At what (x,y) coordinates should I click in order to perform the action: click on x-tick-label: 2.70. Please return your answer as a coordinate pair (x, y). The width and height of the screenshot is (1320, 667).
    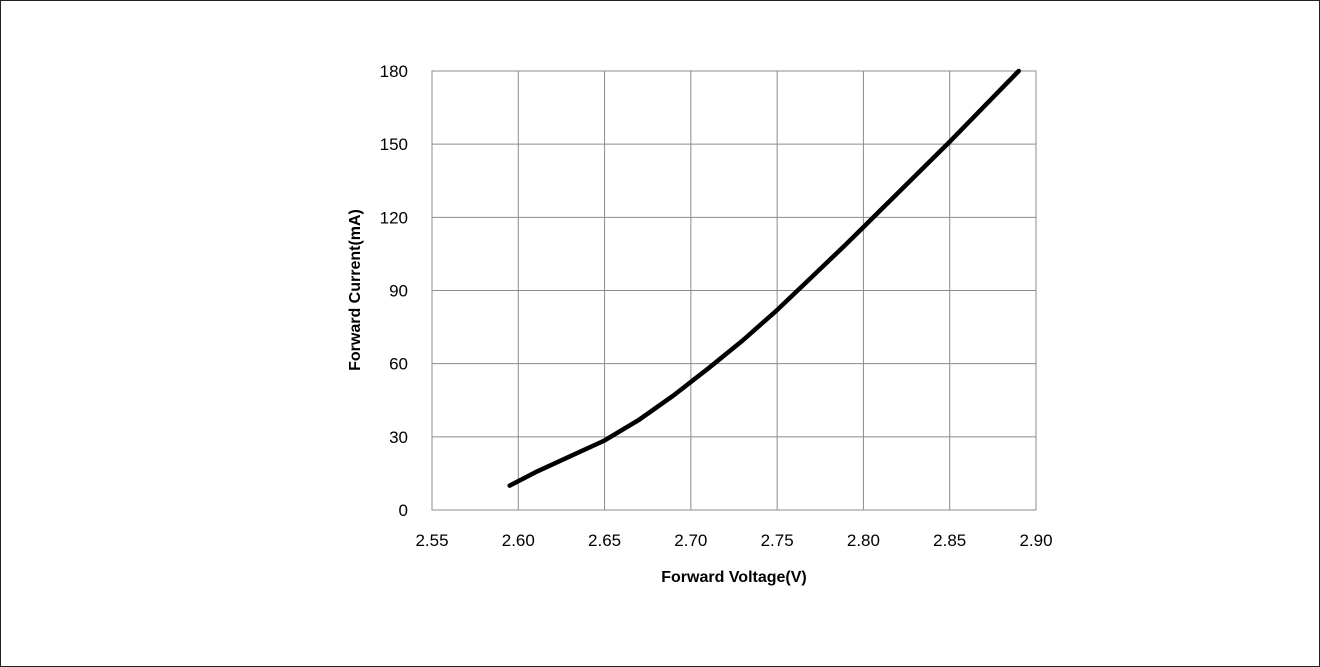
    Looking at the image, I should click on (690, 540).